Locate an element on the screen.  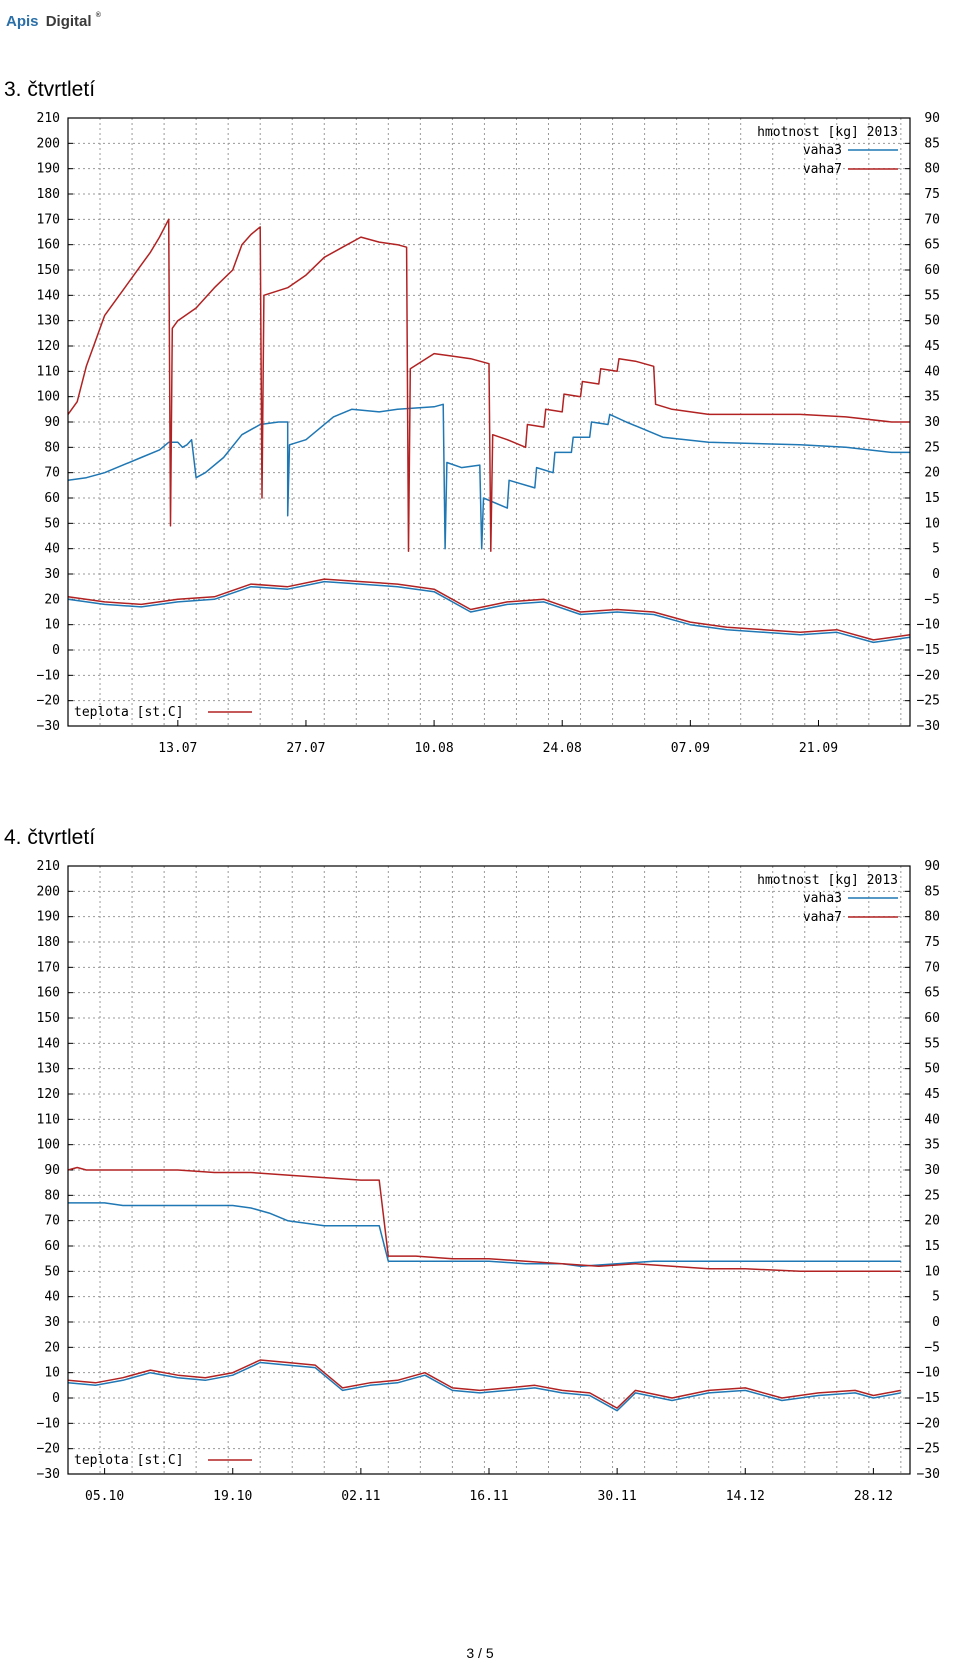
section-title-q3: 3. čtvrtletí is located at coordinates (50, 89).